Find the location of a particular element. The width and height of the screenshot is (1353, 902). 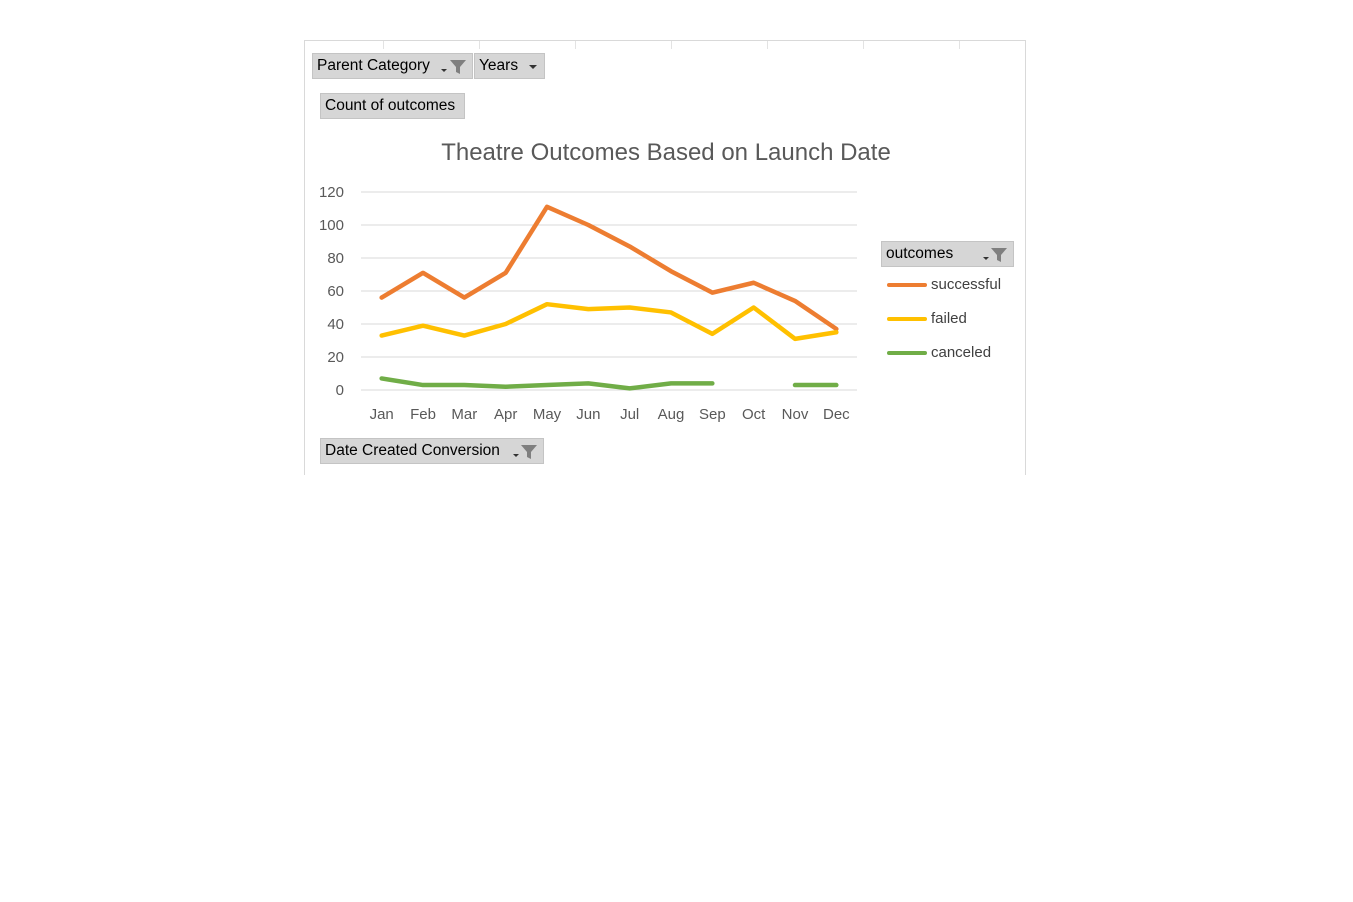

values-field-button: Count of outcomes is located at coordinates (392, 106).